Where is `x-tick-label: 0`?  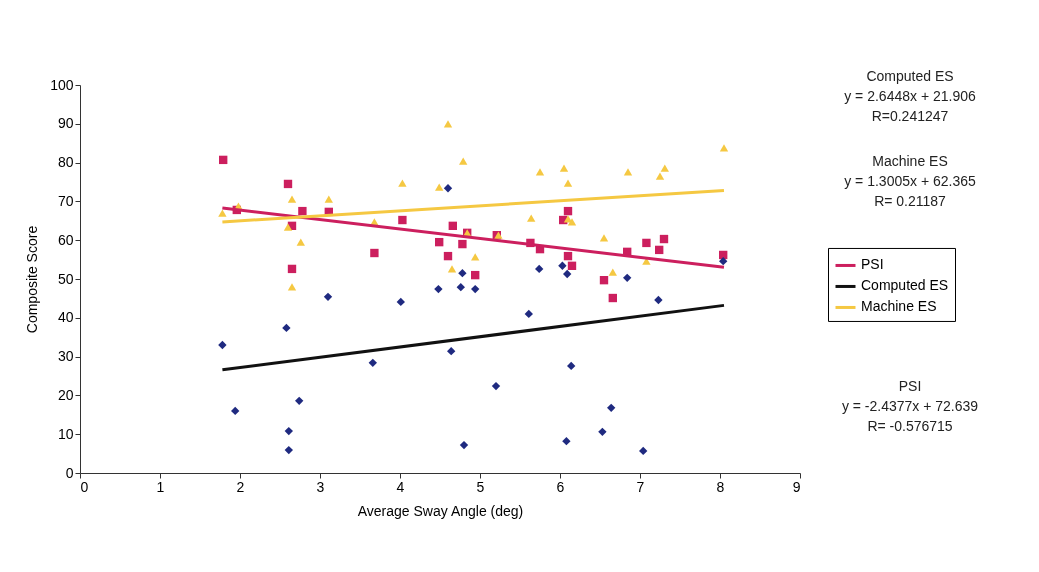 x-tick-label: 0 is located at coordinates (84, 486).